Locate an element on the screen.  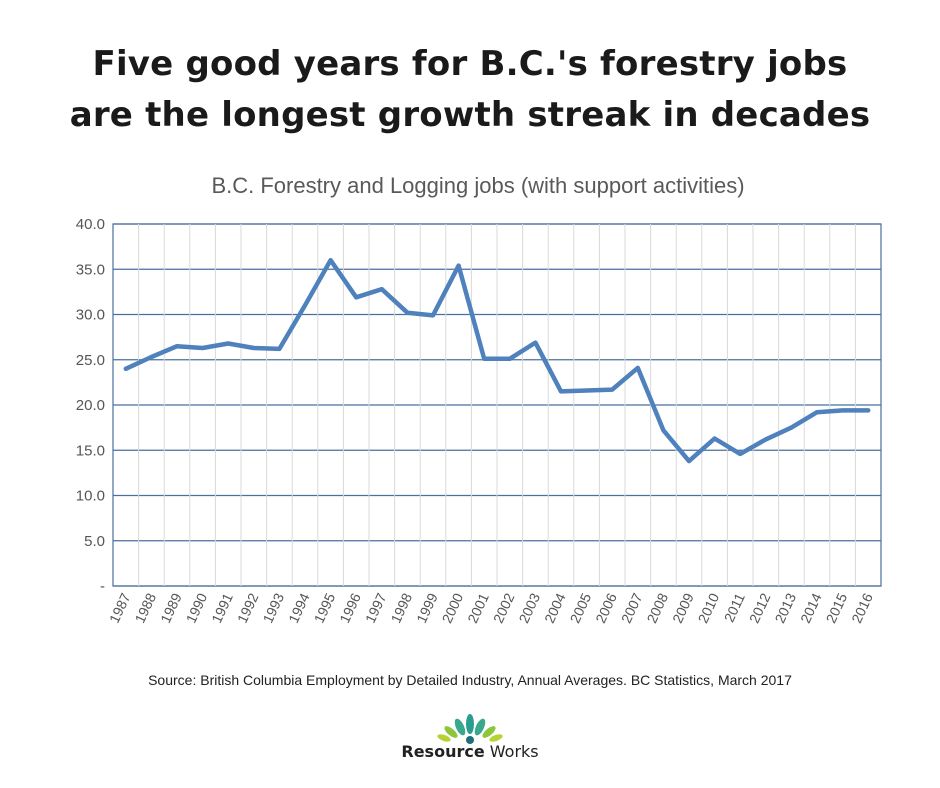
resource-works-logo-icon is located at coordinates (470, 729).